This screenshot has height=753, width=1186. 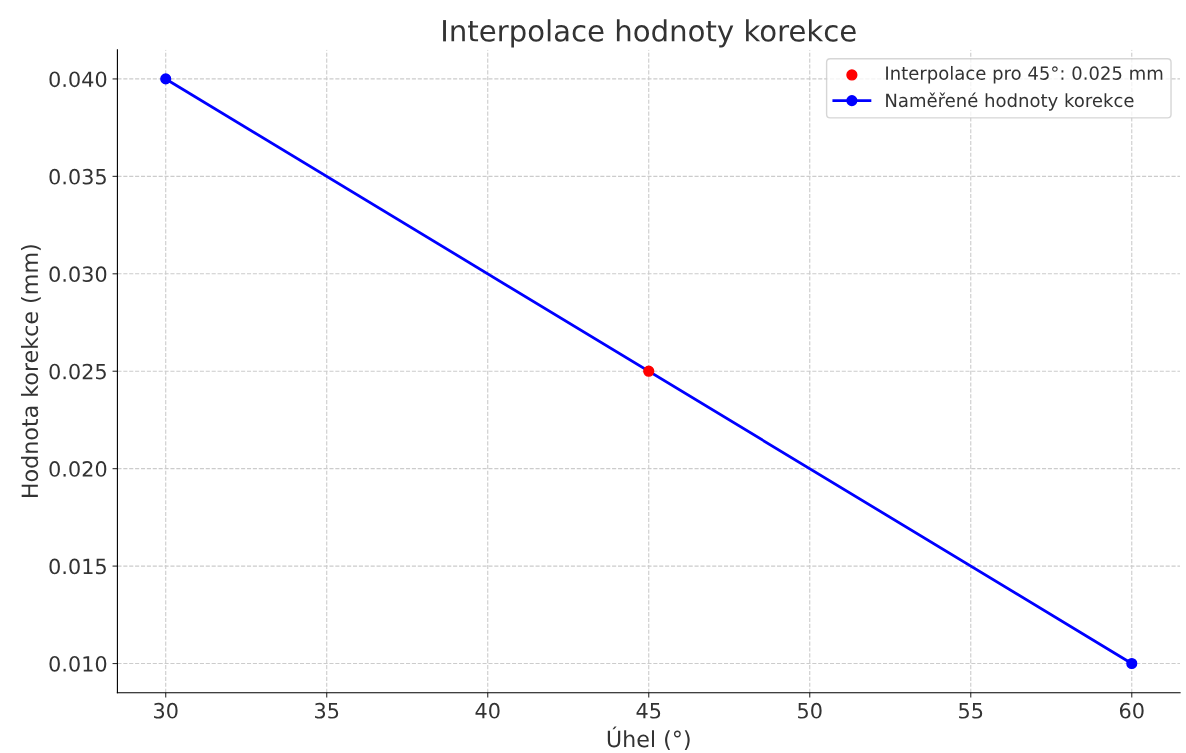 I want to click on y-tick-label: 0.010, so click(x=78, y=663).